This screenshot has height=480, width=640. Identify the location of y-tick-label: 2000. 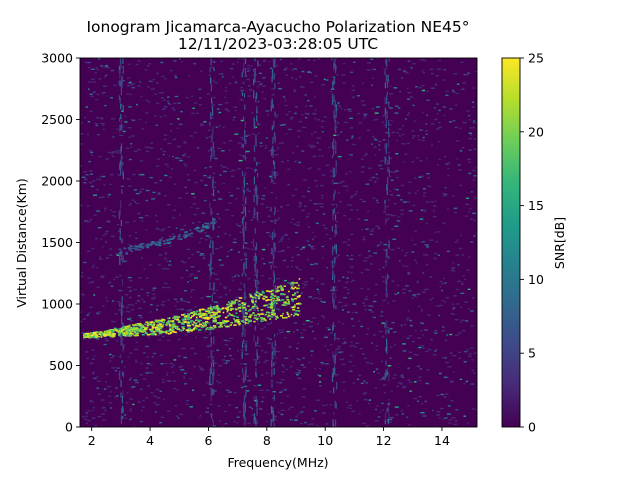
(57, 181).